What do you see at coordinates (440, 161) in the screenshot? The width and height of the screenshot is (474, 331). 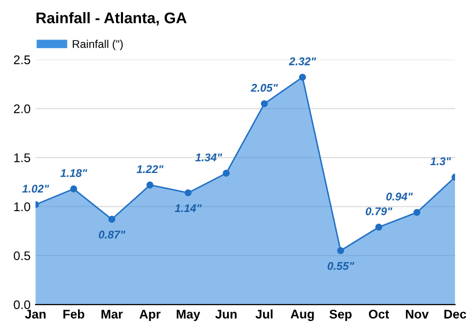 I see `data-label: 1.3"` at bounding box center [440, 161].